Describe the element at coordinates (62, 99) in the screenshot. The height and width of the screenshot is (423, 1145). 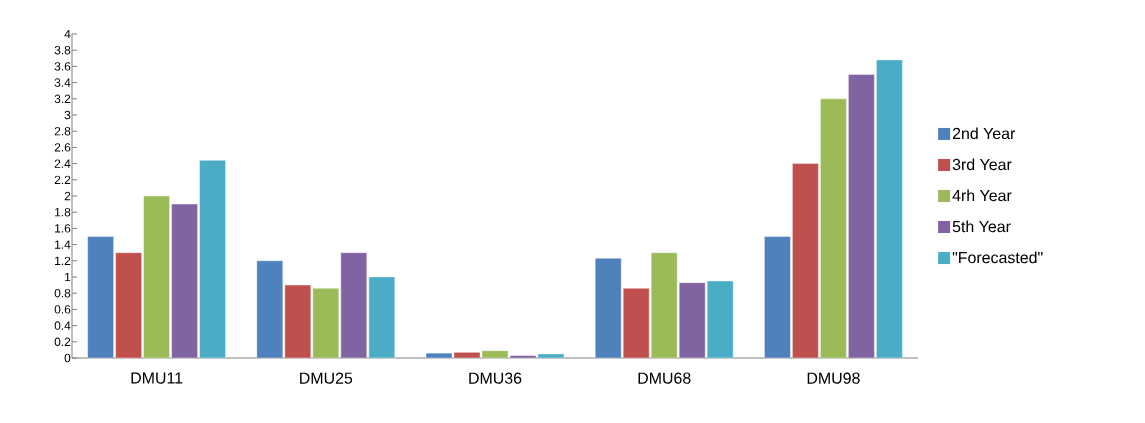
I see `y-tick-label: 3.2` at that location.